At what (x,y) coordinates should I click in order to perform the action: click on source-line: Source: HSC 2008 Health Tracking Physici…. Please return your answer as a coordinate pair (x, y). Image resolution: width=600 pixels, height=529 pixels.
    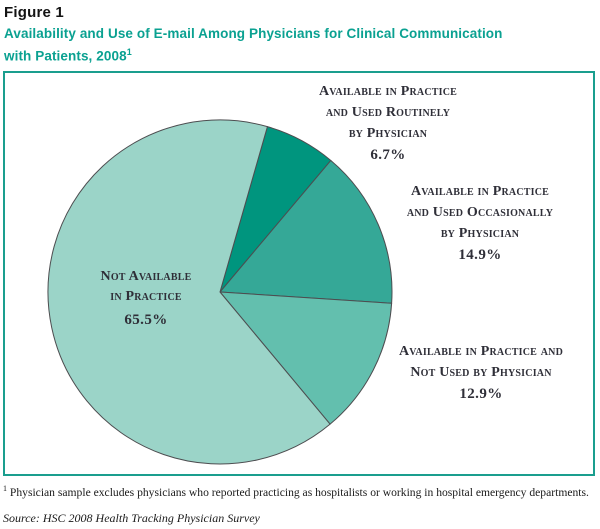
    Looking at the image, I should click on (131, 518).